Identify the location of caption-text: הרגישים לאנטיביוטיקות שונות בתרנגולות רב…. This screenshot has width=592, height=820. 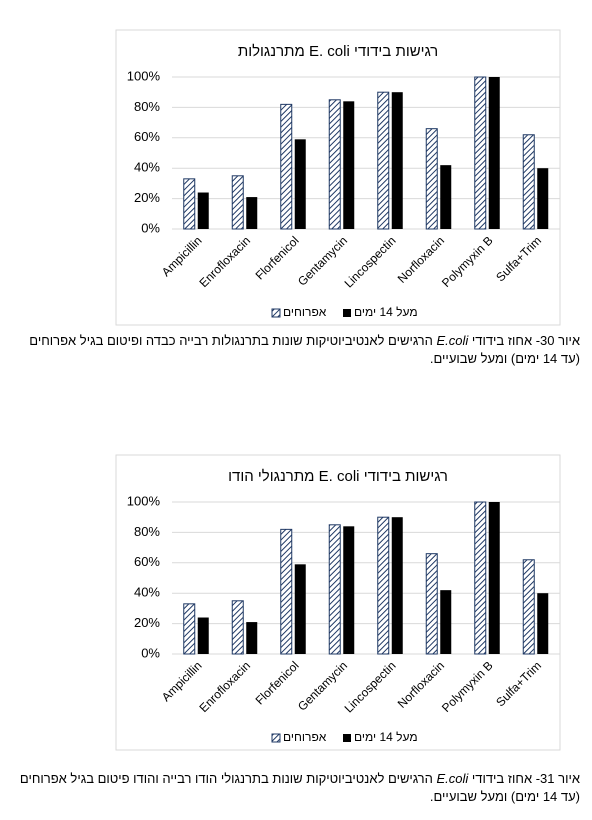
(304, 349).